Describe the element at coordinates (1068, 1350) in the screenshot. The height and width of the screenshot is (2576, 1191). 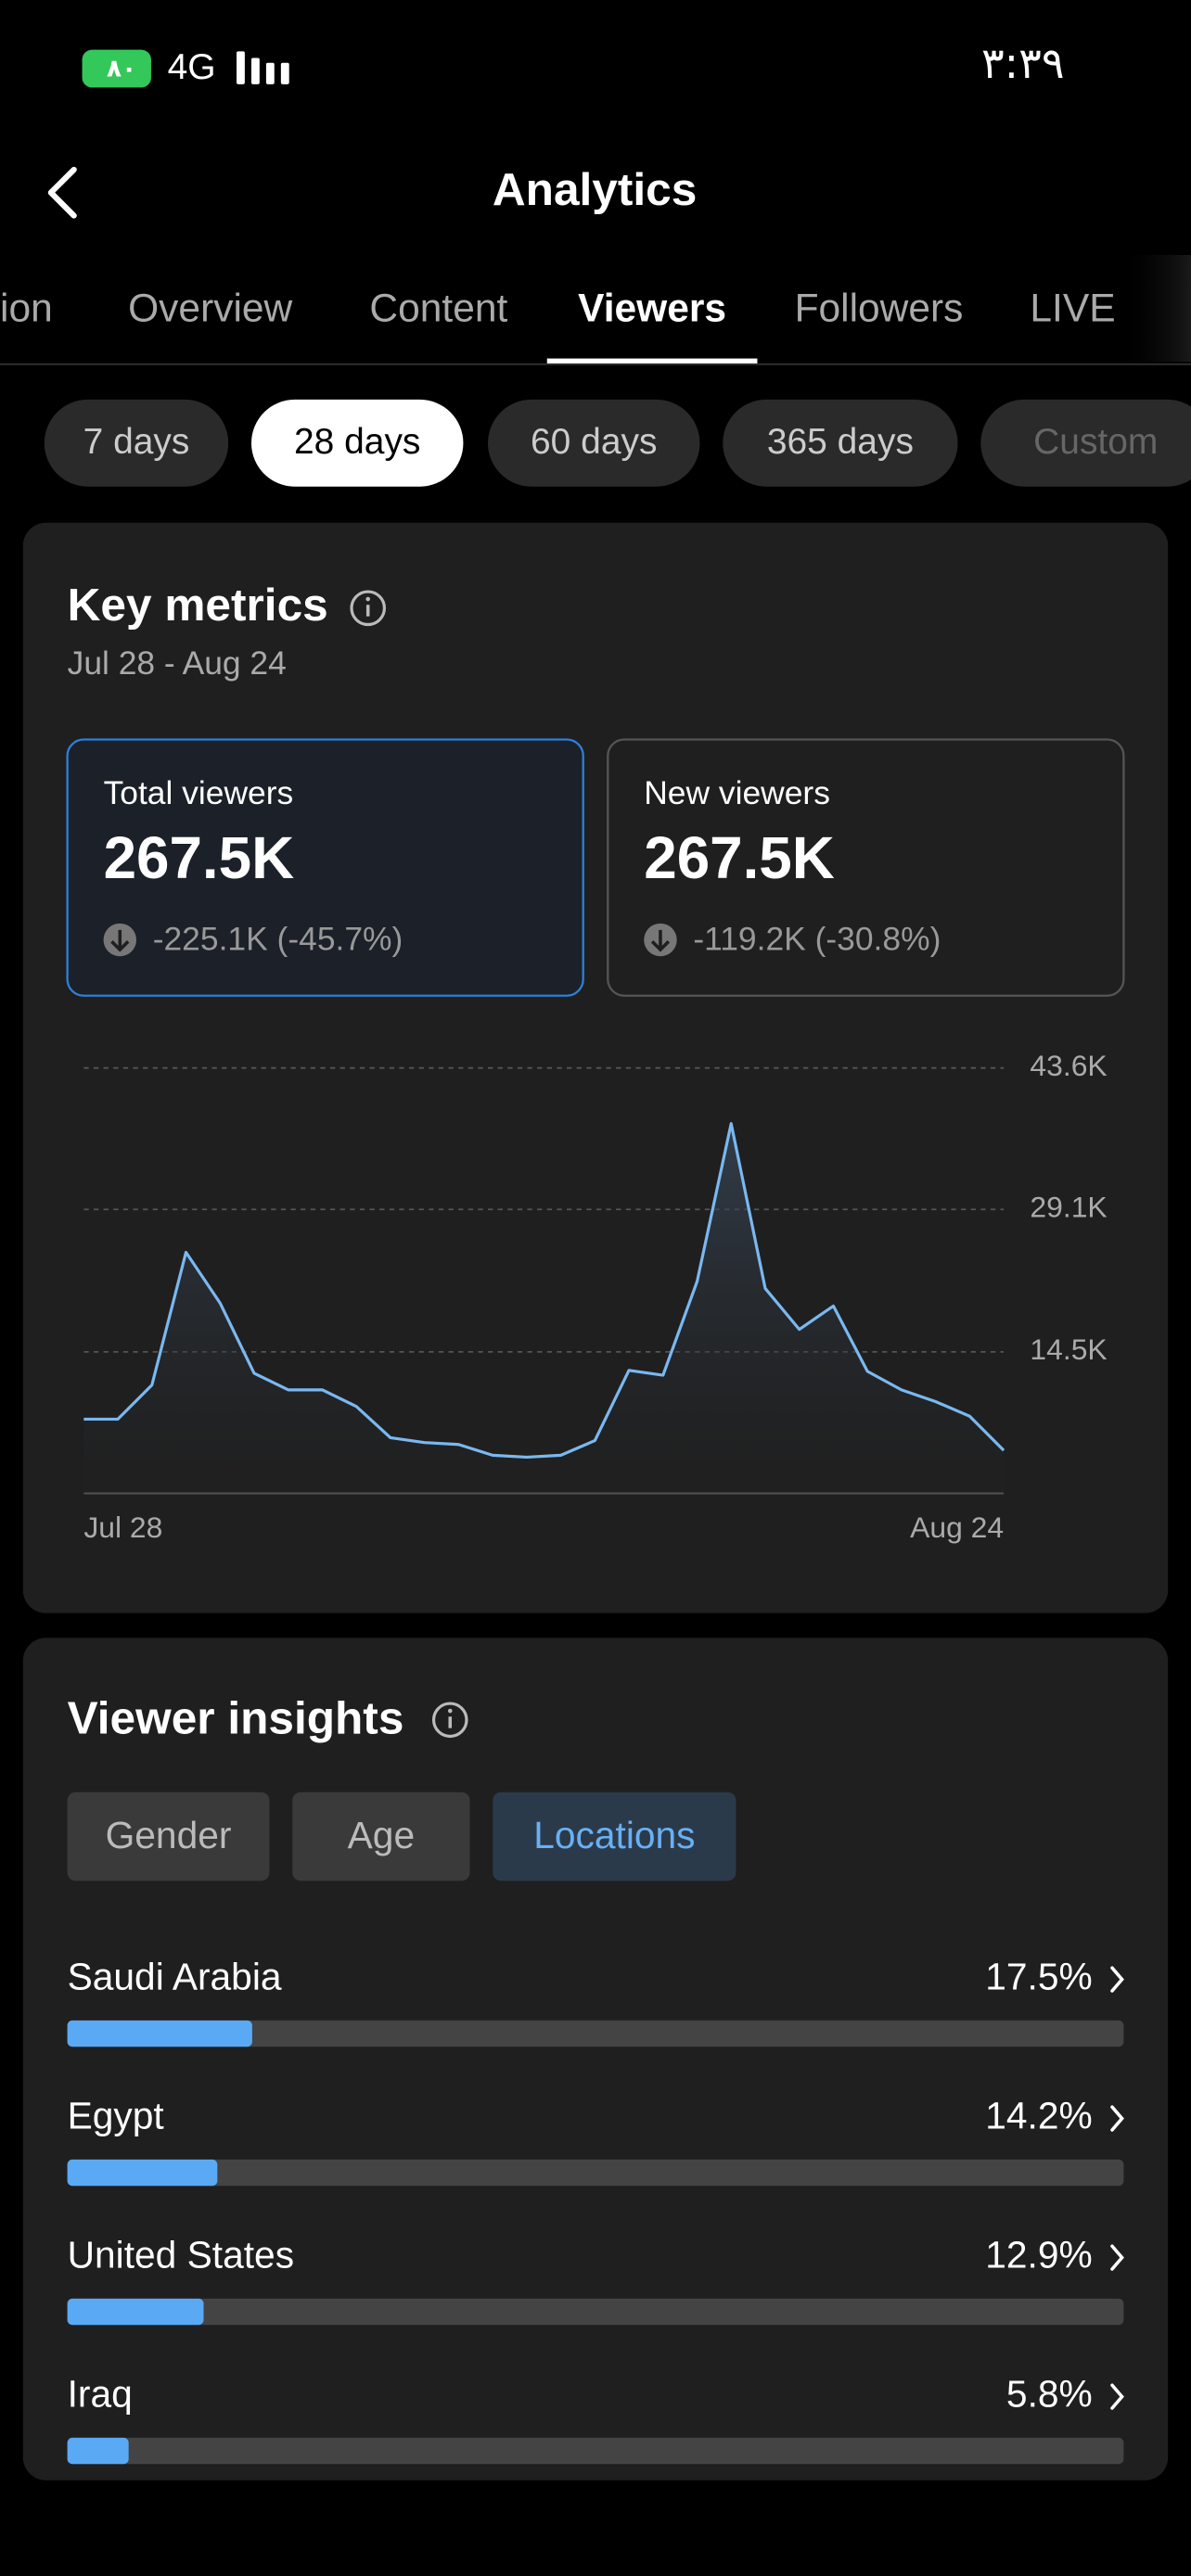
I see `y-tick-label: 14.5K` at that location.